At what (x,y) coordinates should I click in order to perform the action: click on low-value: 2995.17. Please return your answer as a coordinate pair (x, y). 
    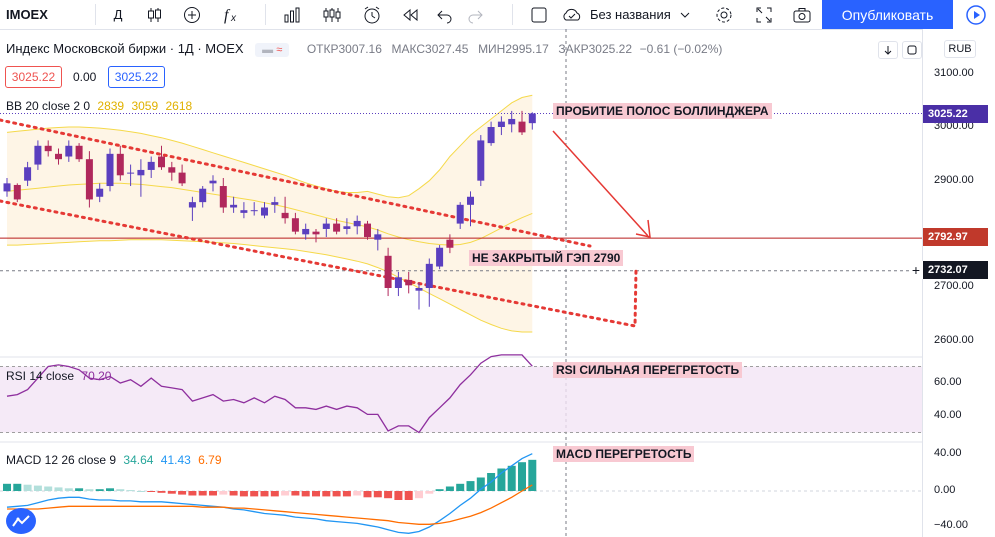
    Looking at the image, I should click on (527, 49).